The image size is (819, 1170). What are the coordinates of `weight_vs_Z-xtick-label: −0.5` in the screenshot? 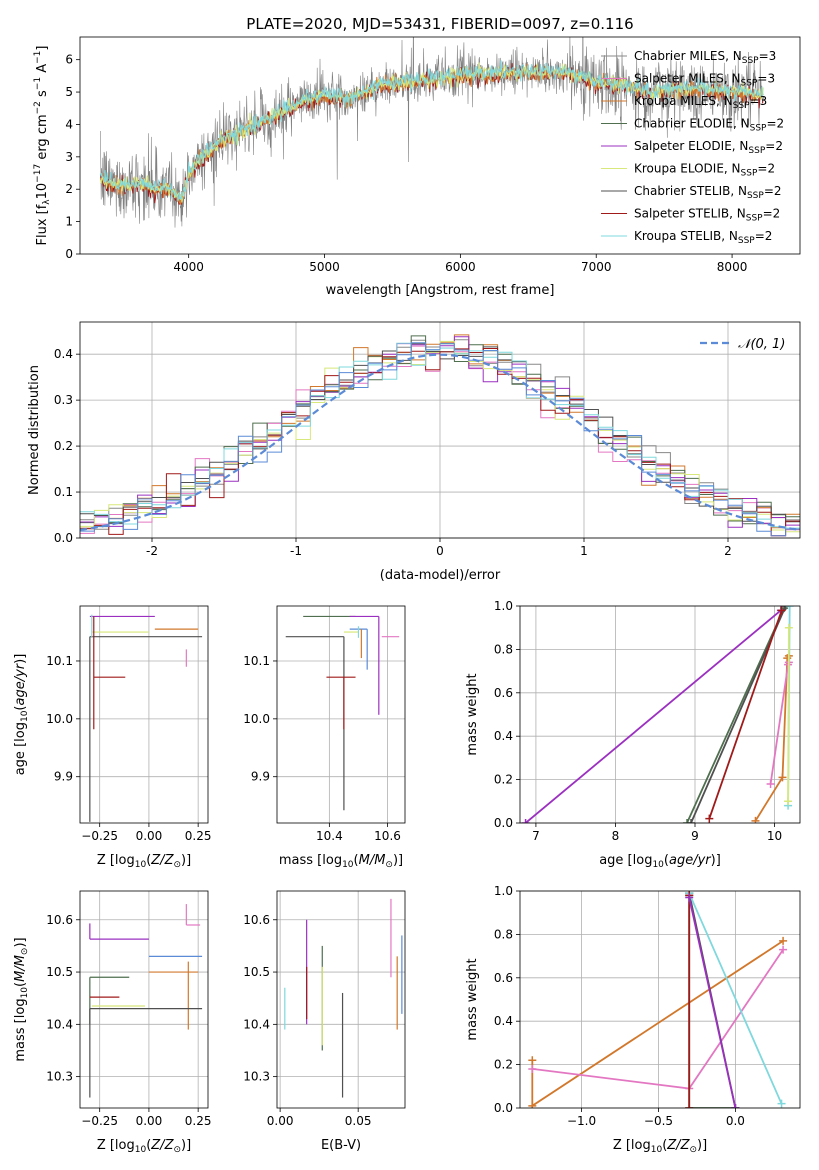 It's located at (658, 1121).